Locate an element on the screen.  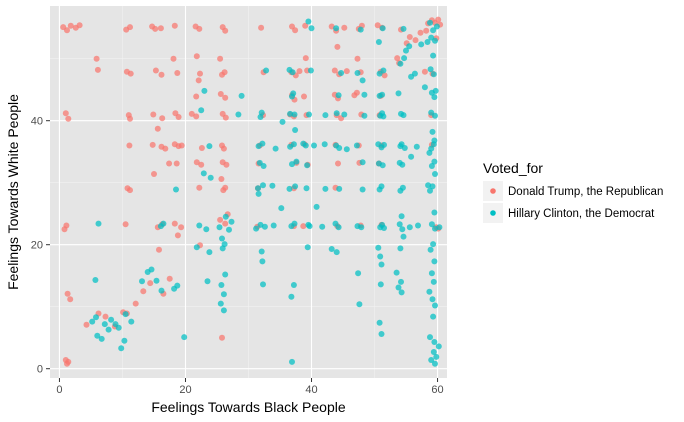
x-axis-title: Feelings Towards Black People is located at coordinates (248, 407).